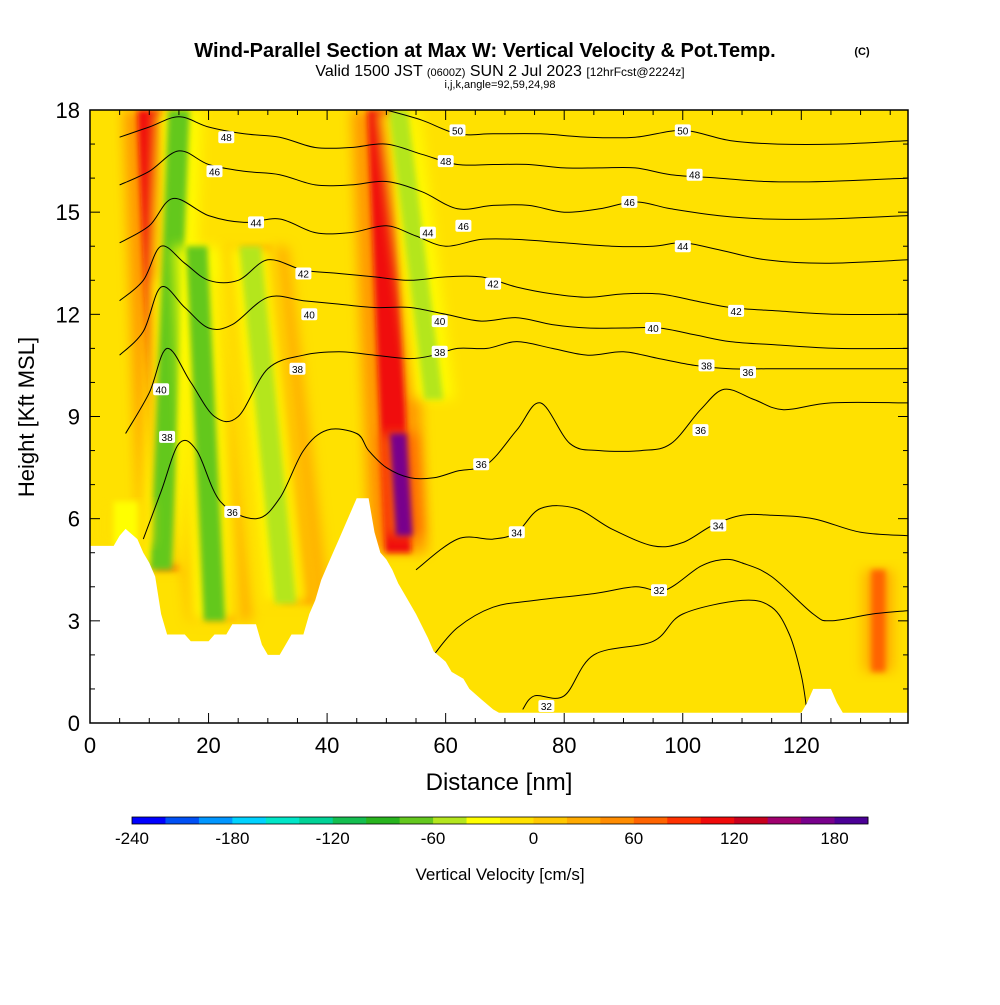  I want to click on colorbar-tick-label: -60, so click(433, 838).